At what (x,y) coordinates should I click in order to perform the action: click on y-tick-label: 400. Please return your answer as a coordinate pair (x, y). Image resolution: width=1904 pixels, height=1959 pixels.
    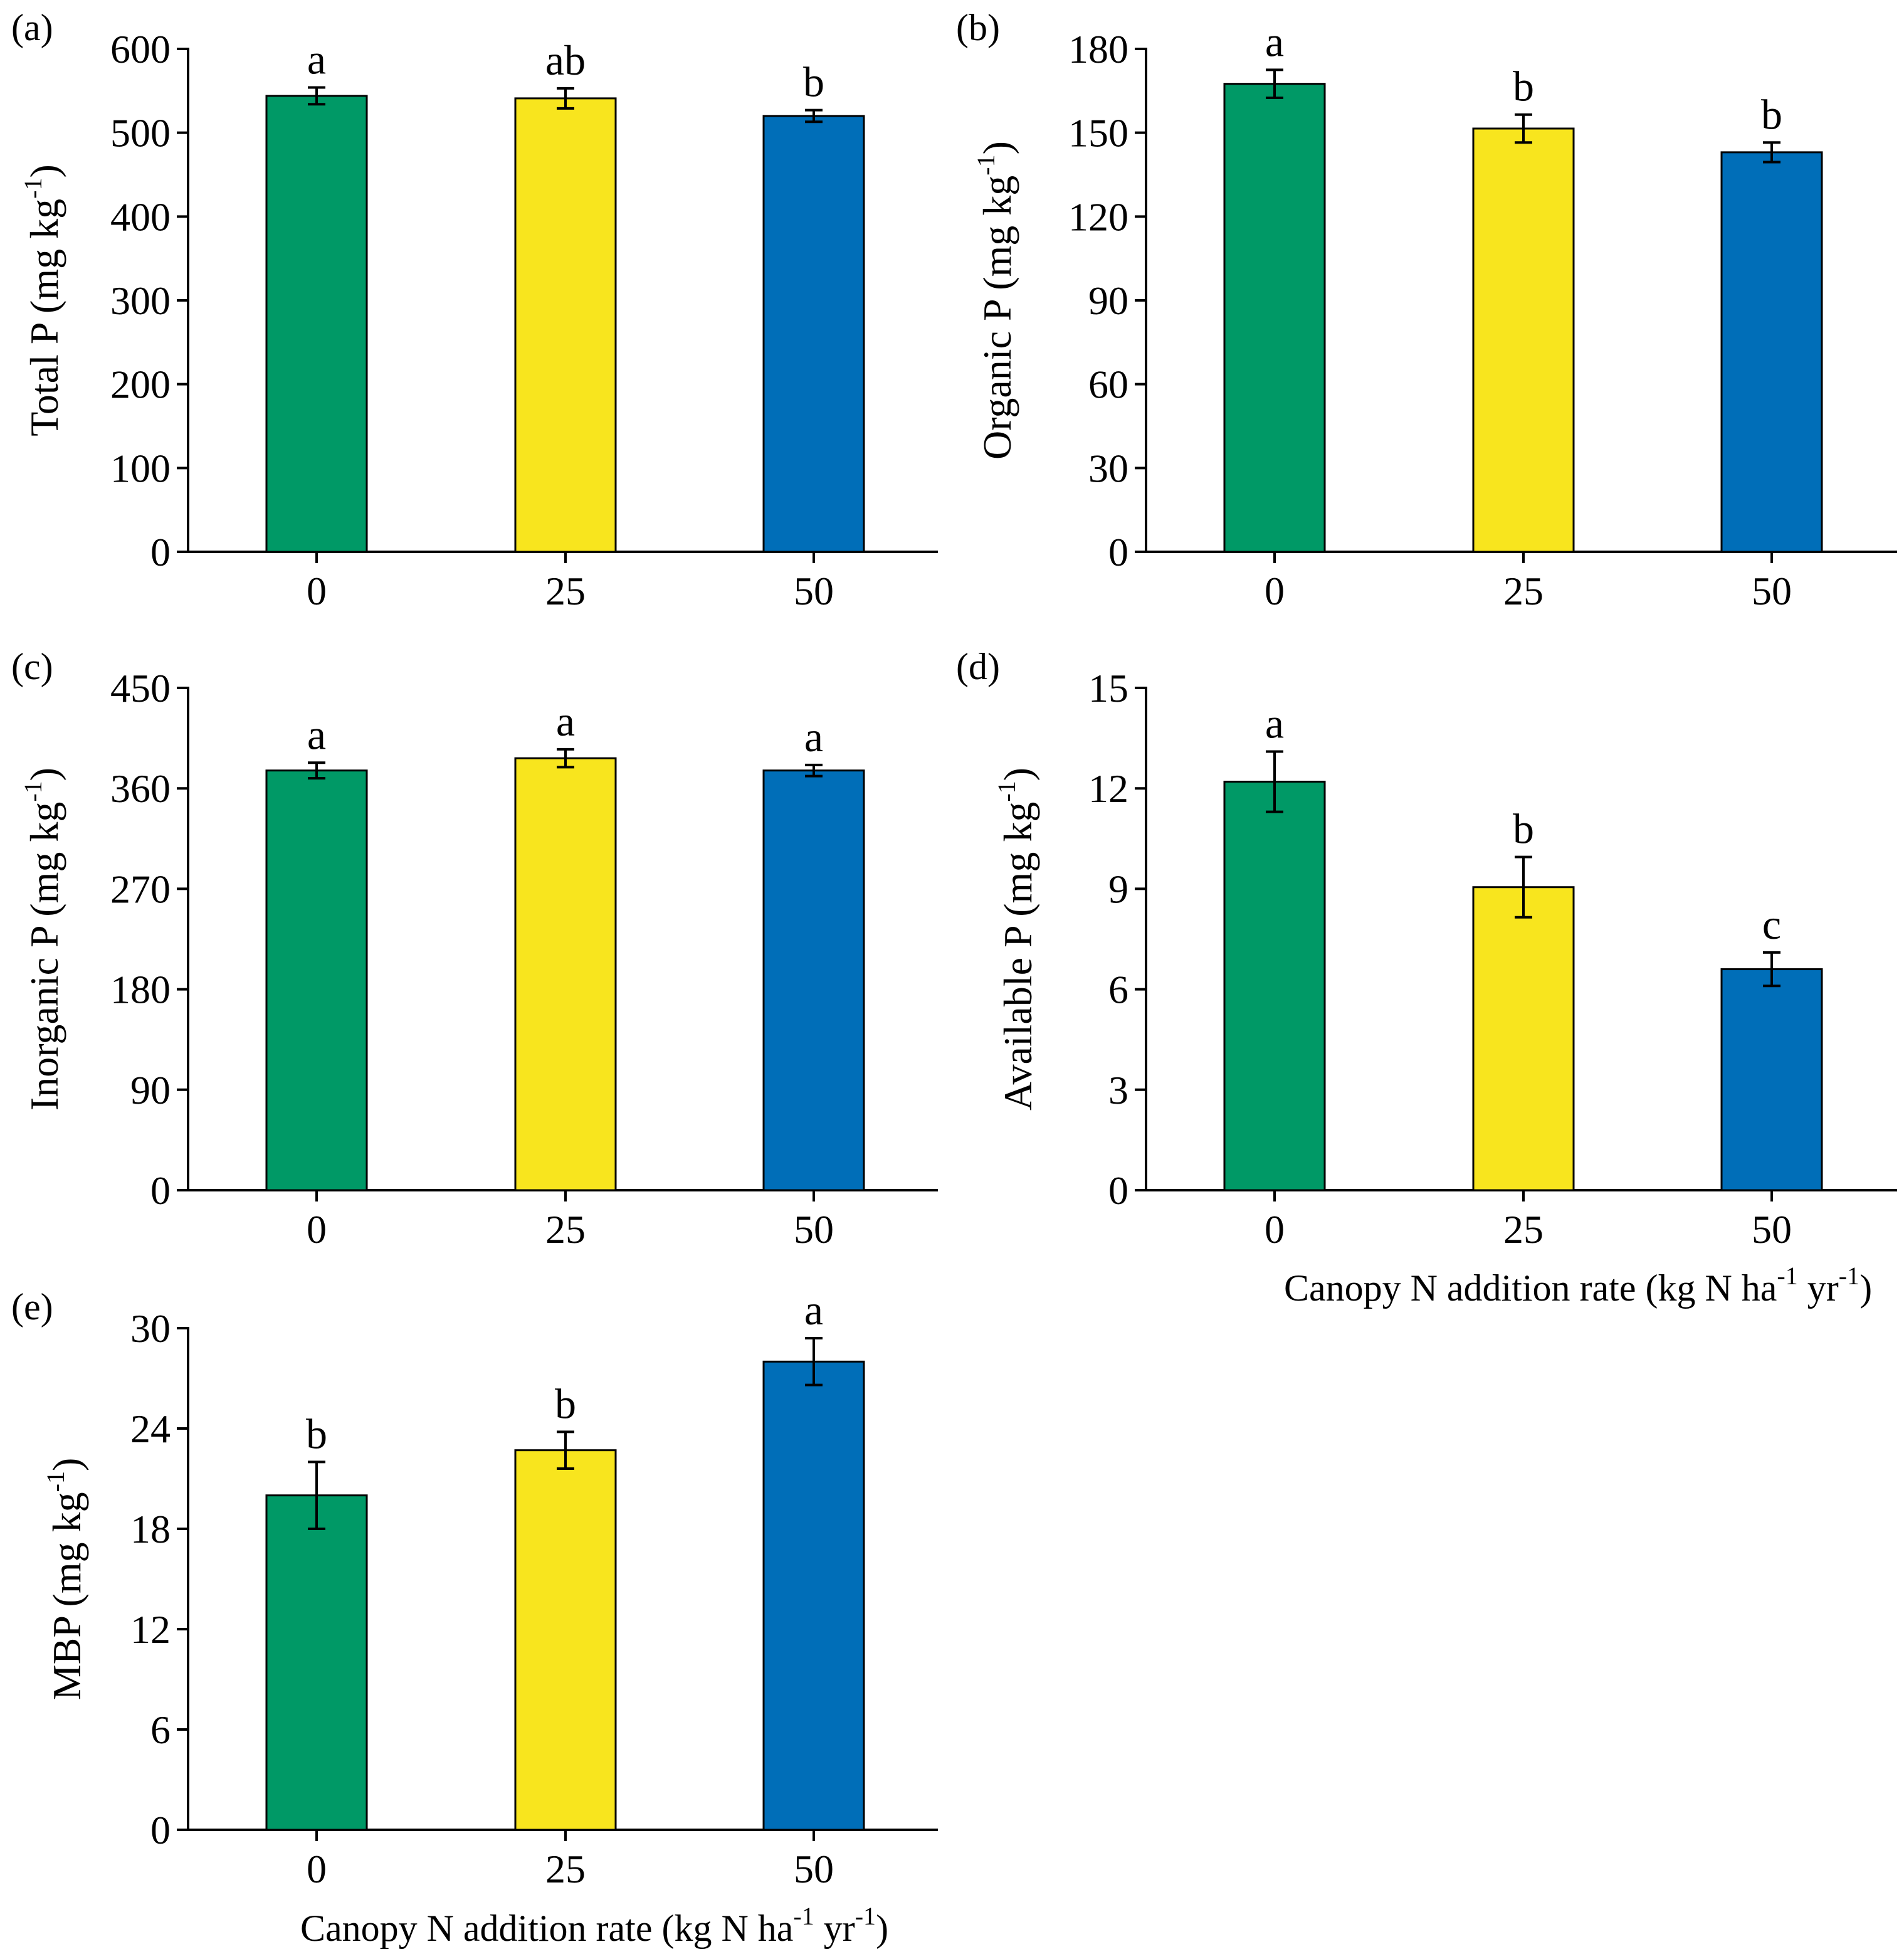
    Looking at the image, I should click on (140, 217).